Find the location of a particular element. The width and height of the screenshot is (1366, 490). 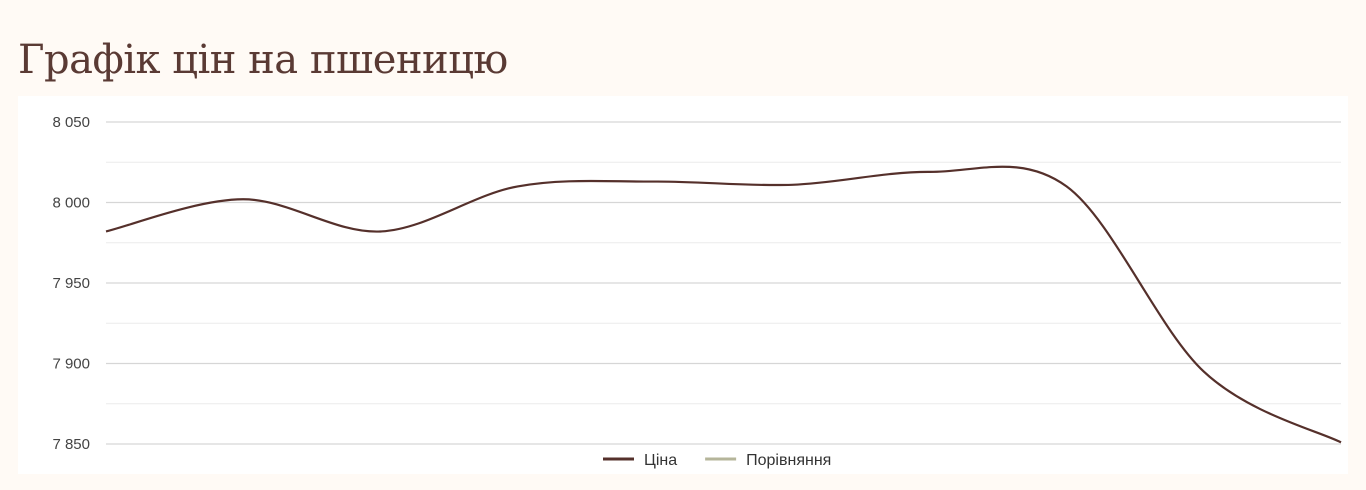

y-axis-ticks: 8 050 8 000 7 950 7 900 7 850 is located at coordinates (71, 283).